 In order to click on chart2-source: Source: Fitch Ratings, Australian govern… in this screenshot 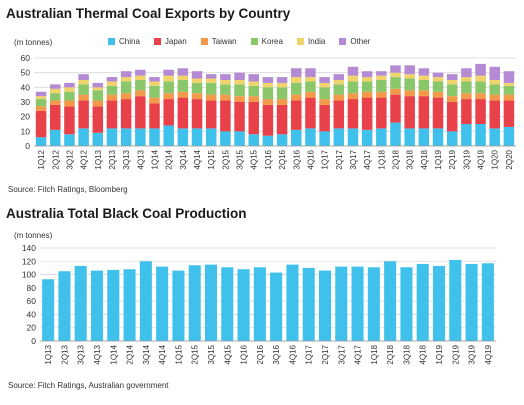, I will do `click(88, 385)`.